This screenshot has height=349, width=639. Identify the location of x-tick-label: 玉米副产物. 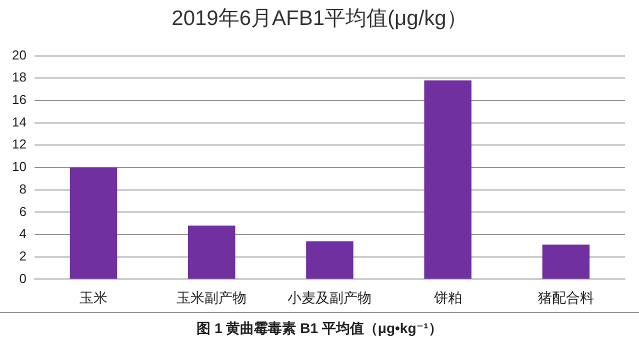
(211, 297).